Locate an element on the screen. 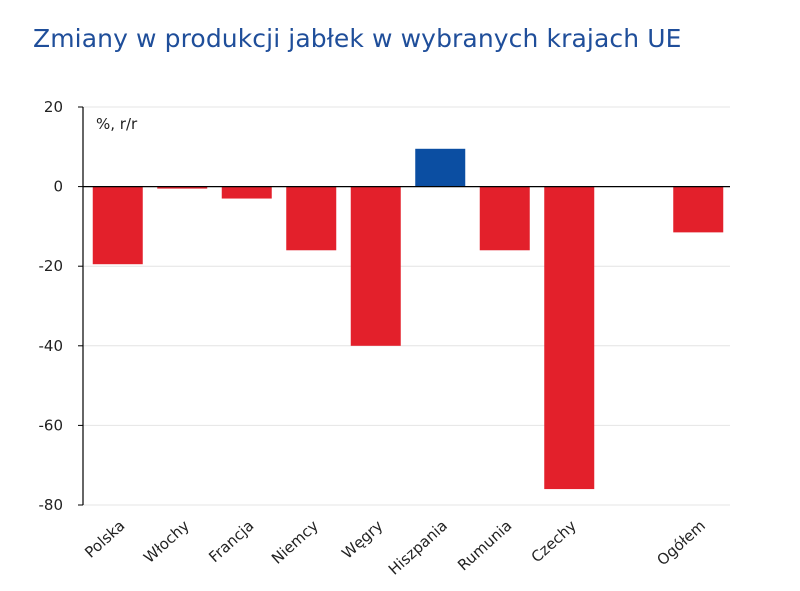  x-tick-label: Ogółem is located at coordinates (681, 543).